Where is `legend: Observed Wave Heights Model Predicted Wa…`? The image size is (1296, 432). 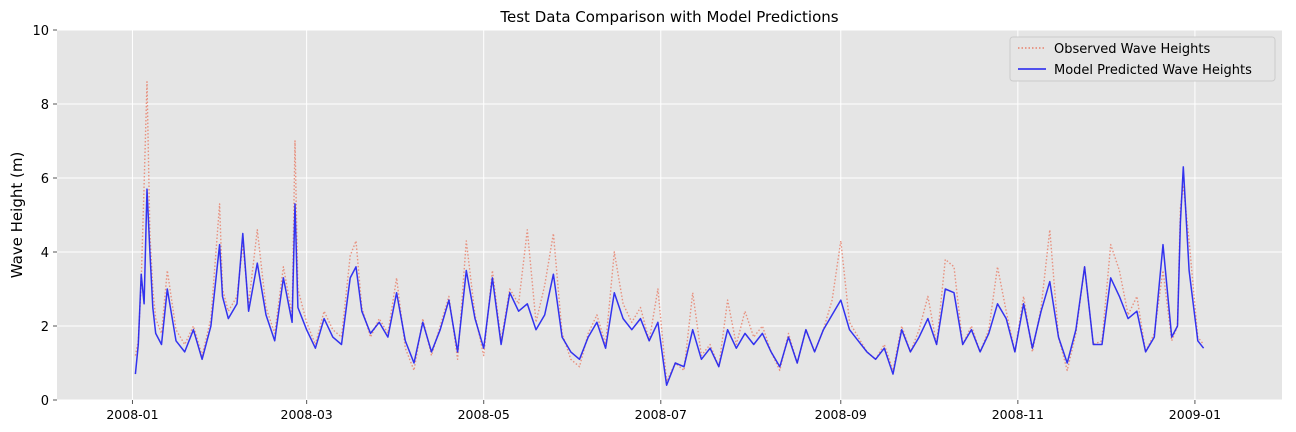
legend: Observed Wave Heights Model Predicted Wa… is located at coordinates (1142, 59).